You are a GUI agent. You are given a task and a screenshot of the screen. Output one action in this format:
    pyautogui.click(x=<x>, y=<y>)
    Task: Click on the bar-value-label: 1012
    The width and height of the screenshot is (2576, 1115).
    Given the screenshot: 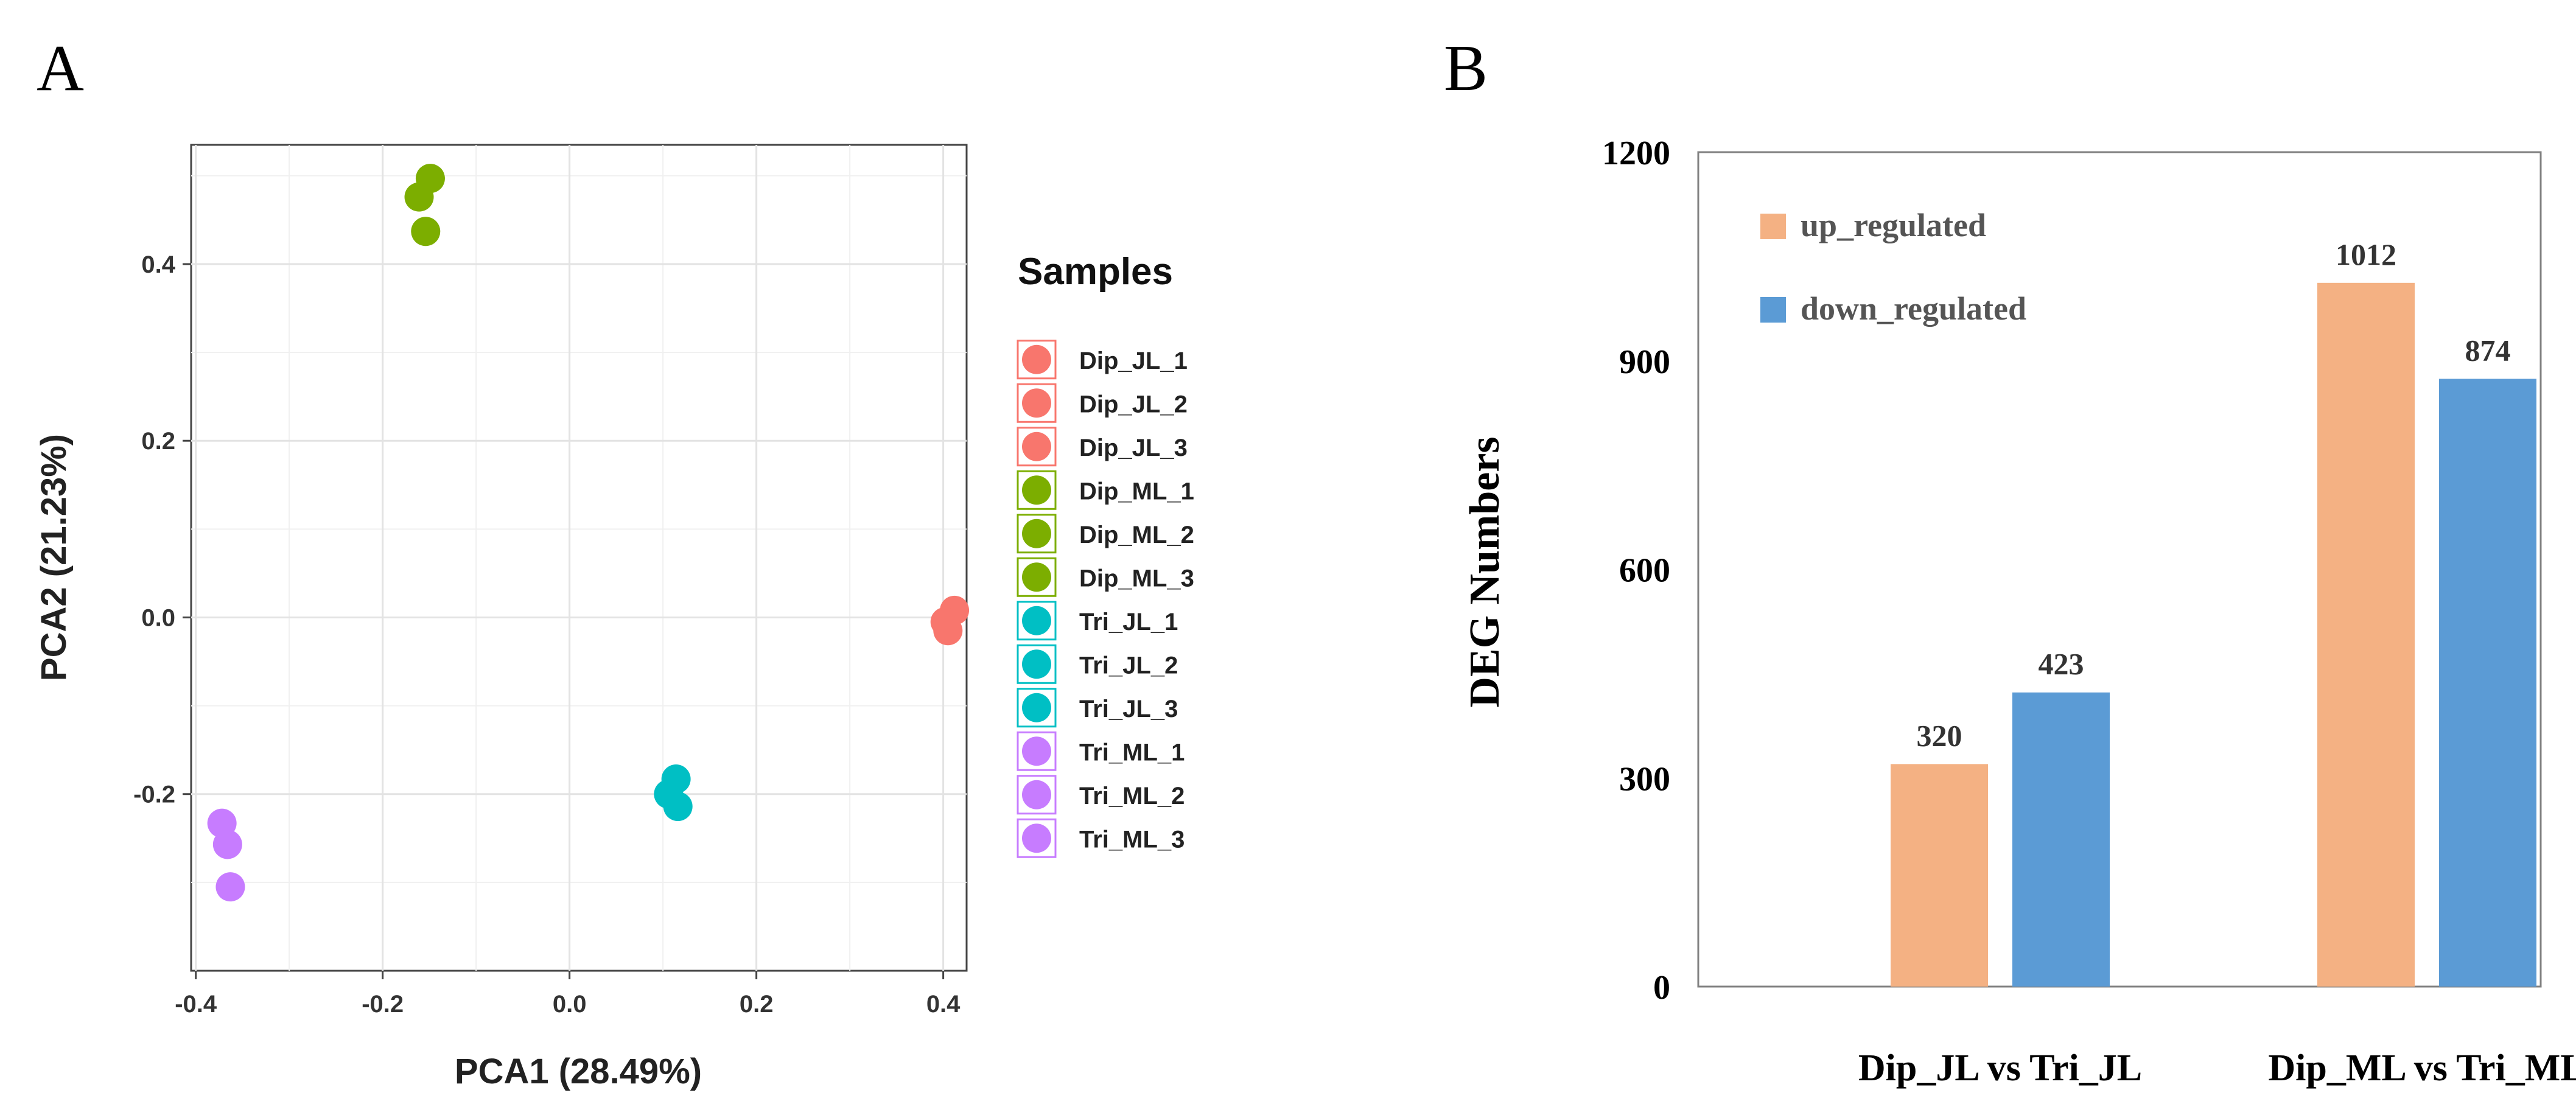 What is the action you would take?
    pyautogui.click(x=2366, y=254)
    